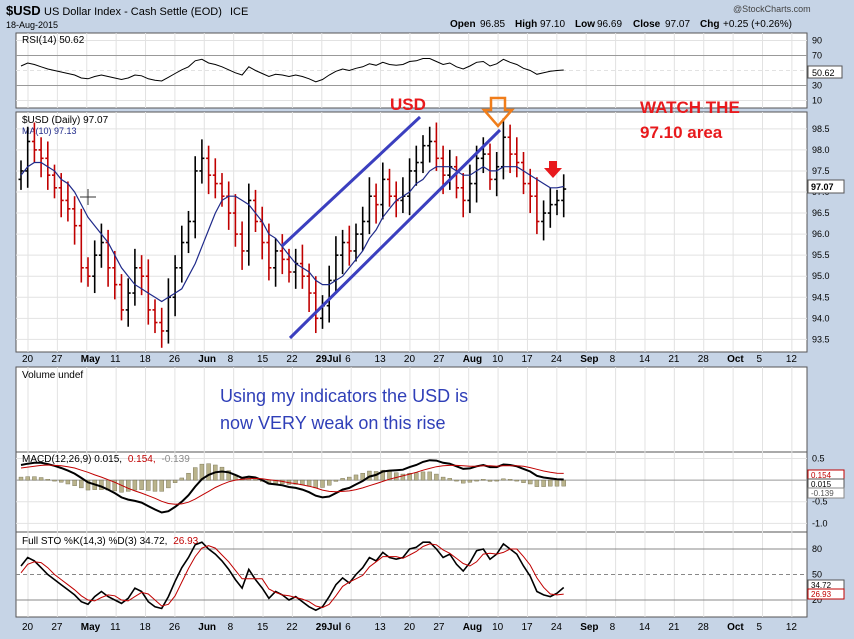 This screenshot has height=639, width=854. Describe the element at coordinates (207, 359) in the screenshot. I see `date-tick-label: Jun` at that location.